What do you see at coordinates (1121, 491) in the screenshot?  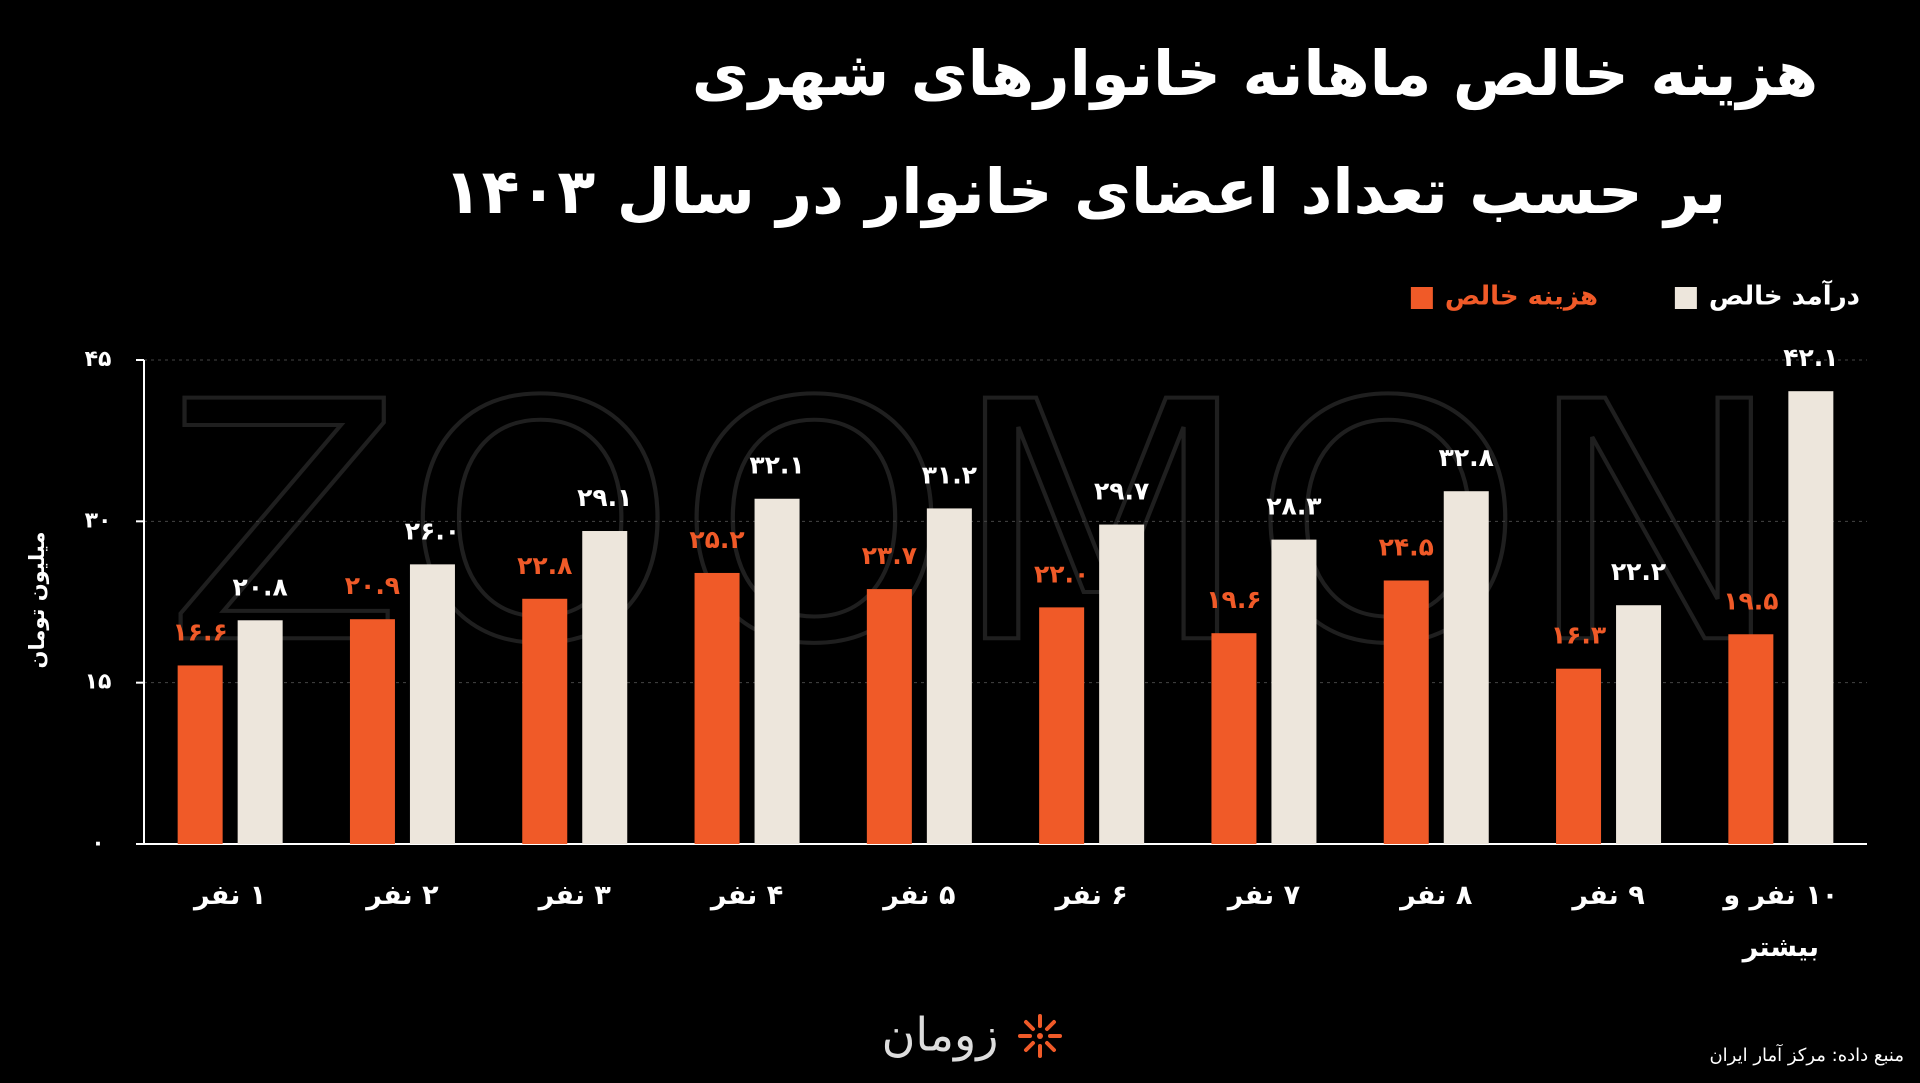 I see `data-label: ۲۹.۷` at bounding box center [1121, 491].